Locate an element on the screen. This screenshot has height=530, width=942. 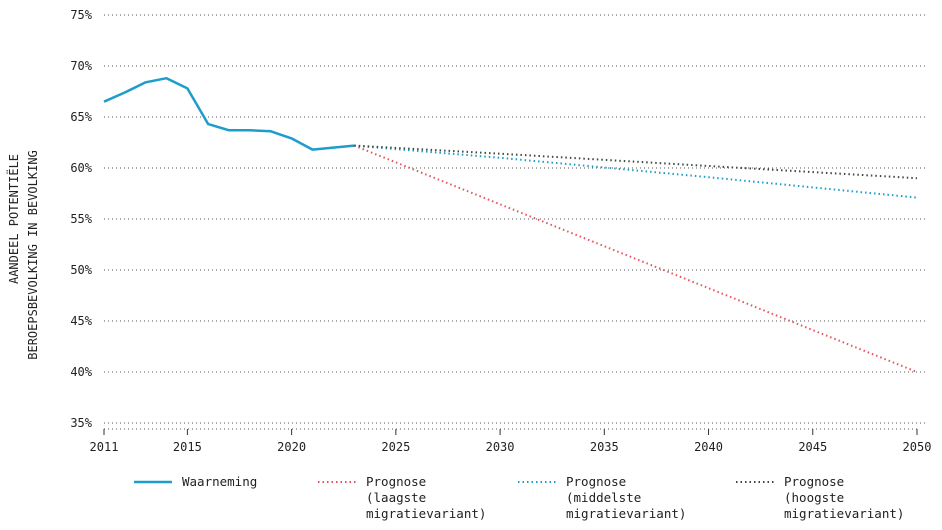
legend-item-1: Prognose (laagste migratievariant) is located at coordinates (401, 498).